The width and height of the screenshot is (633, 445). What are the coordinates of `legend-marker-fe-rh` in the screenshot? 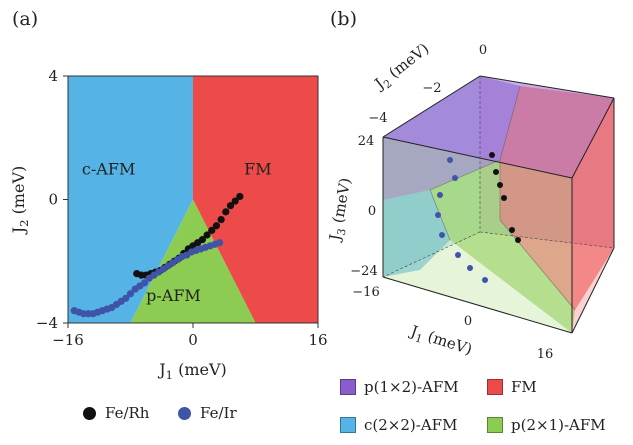 It's located at (89, 413).